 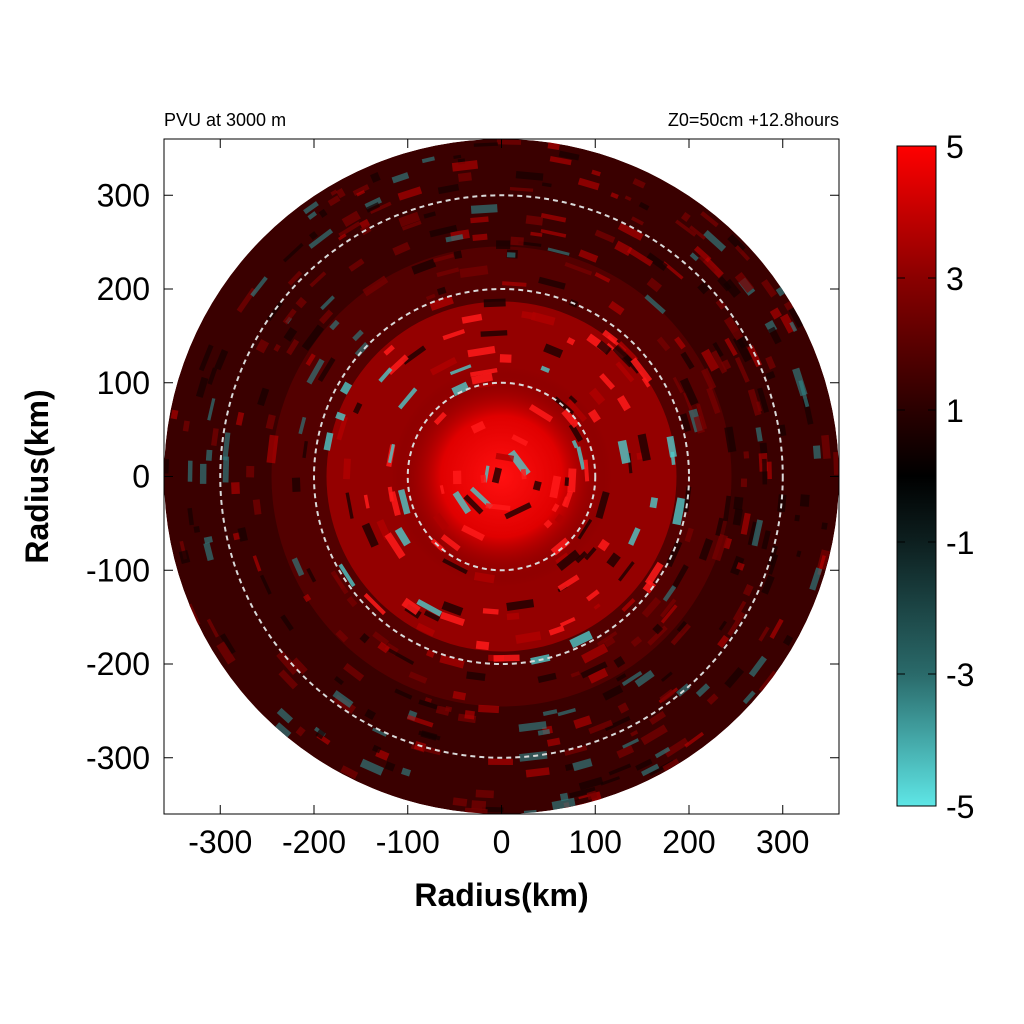 I want to click on x-tick-label: 100, so click(x=595, y=842).